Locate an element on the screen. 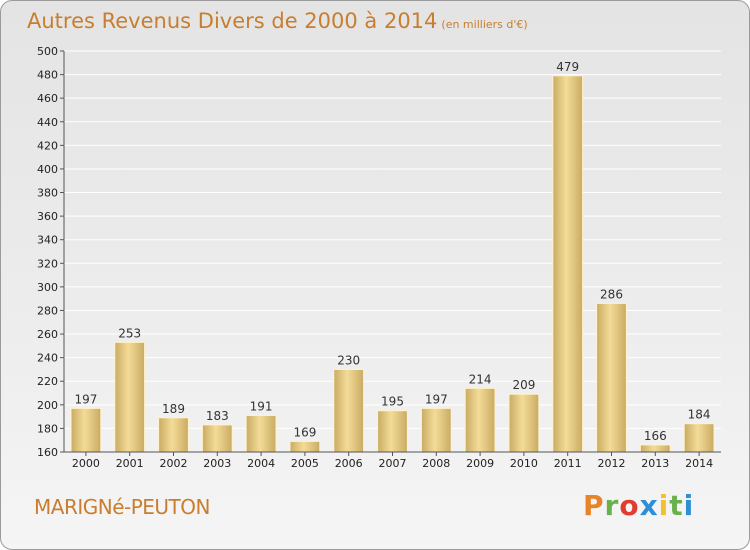 This screenshot has width=750, height=550. data-label-2001: 253 is located at coordinates (129, 333).